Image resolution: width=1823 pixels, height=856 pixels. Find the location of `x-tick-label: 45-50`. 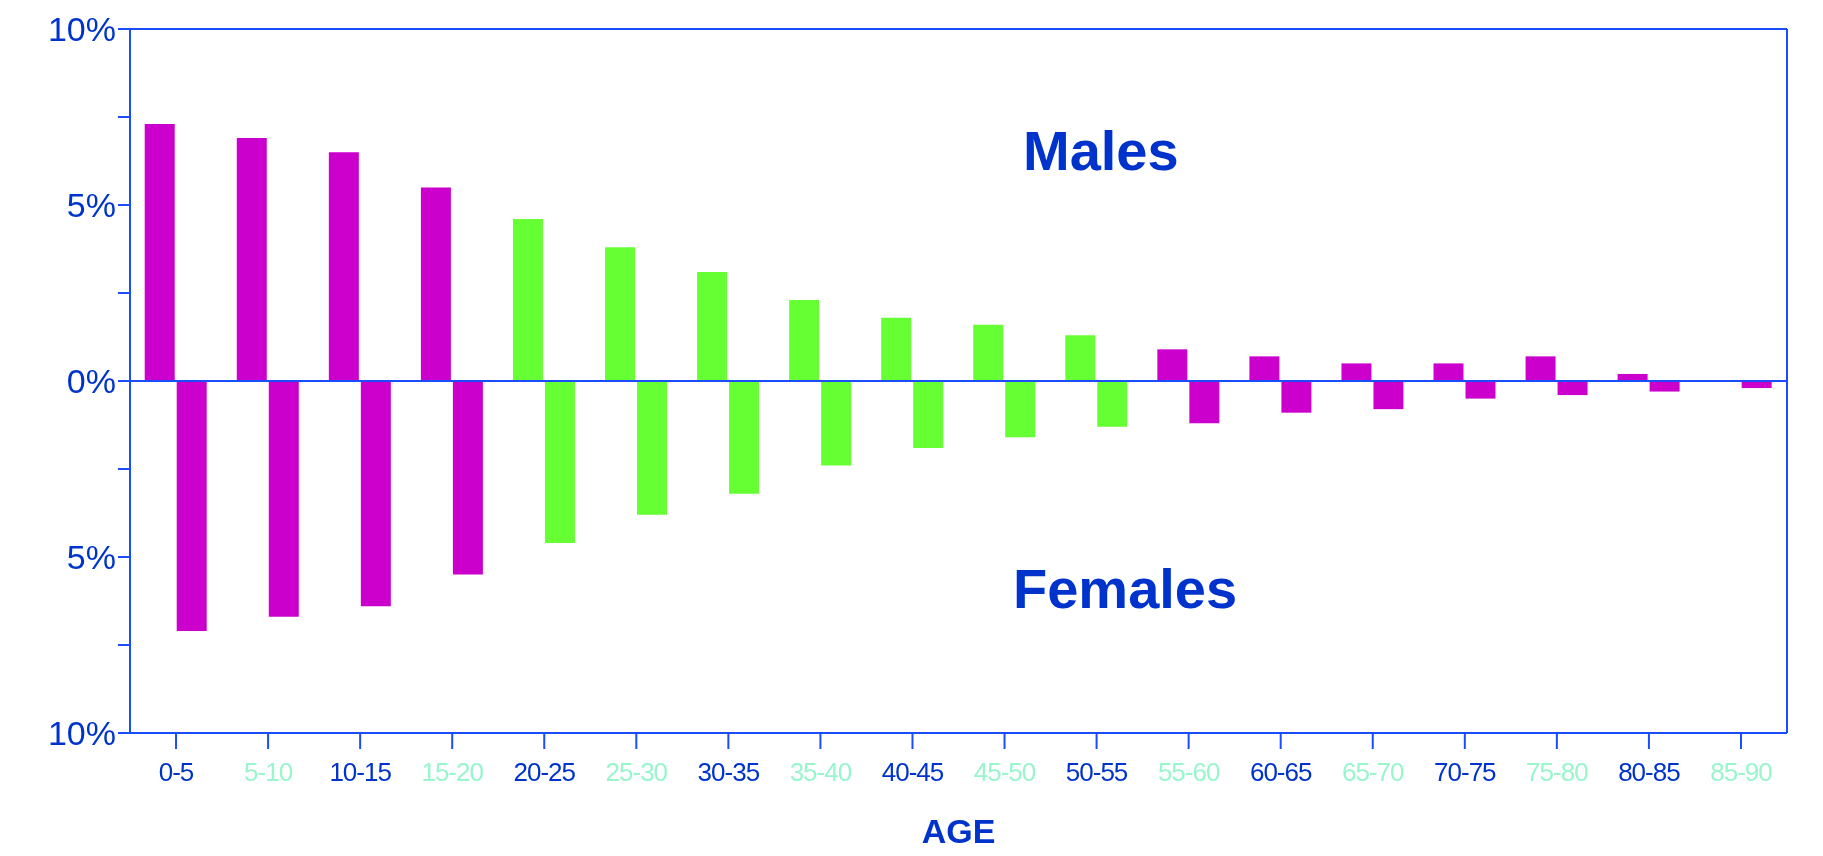

x-tick-label: 45-50 is located at coordinates (1004, 772).